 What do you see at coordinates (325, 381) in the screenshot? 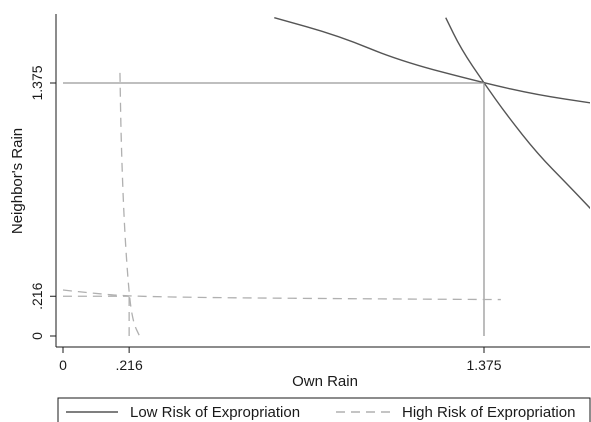
I see `x-axis-title: Own Rain` at bounding box center [325, 381].